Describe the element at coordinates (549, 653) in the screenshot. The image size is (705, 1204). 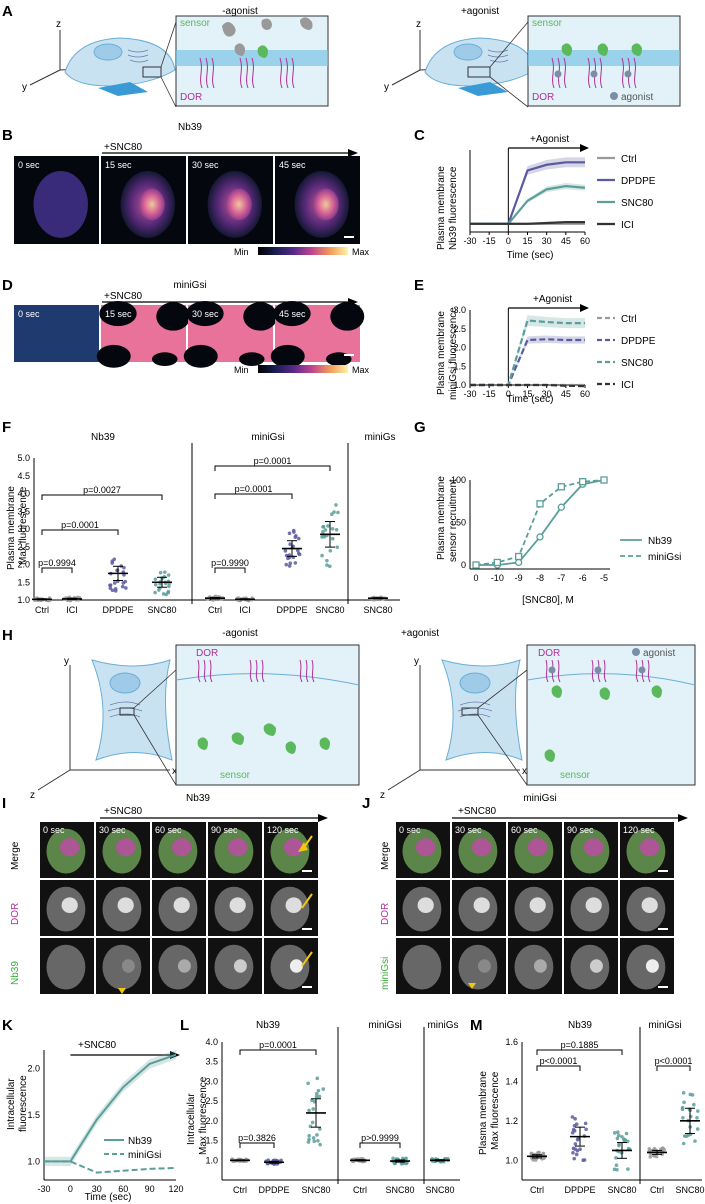
I see `h-dor-label-right: DOR` at that location.